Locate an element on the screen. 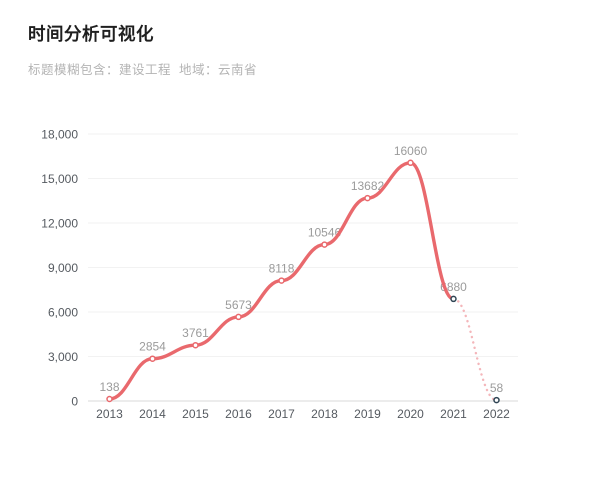 The width and height of the screenshot is (606, 490). y-axis-label: 0 is located at coordinates (74, 402).